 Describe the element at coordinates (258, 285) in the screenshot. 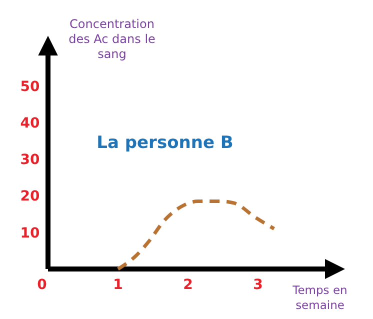

I see `x-tick-label: 3` at that location.